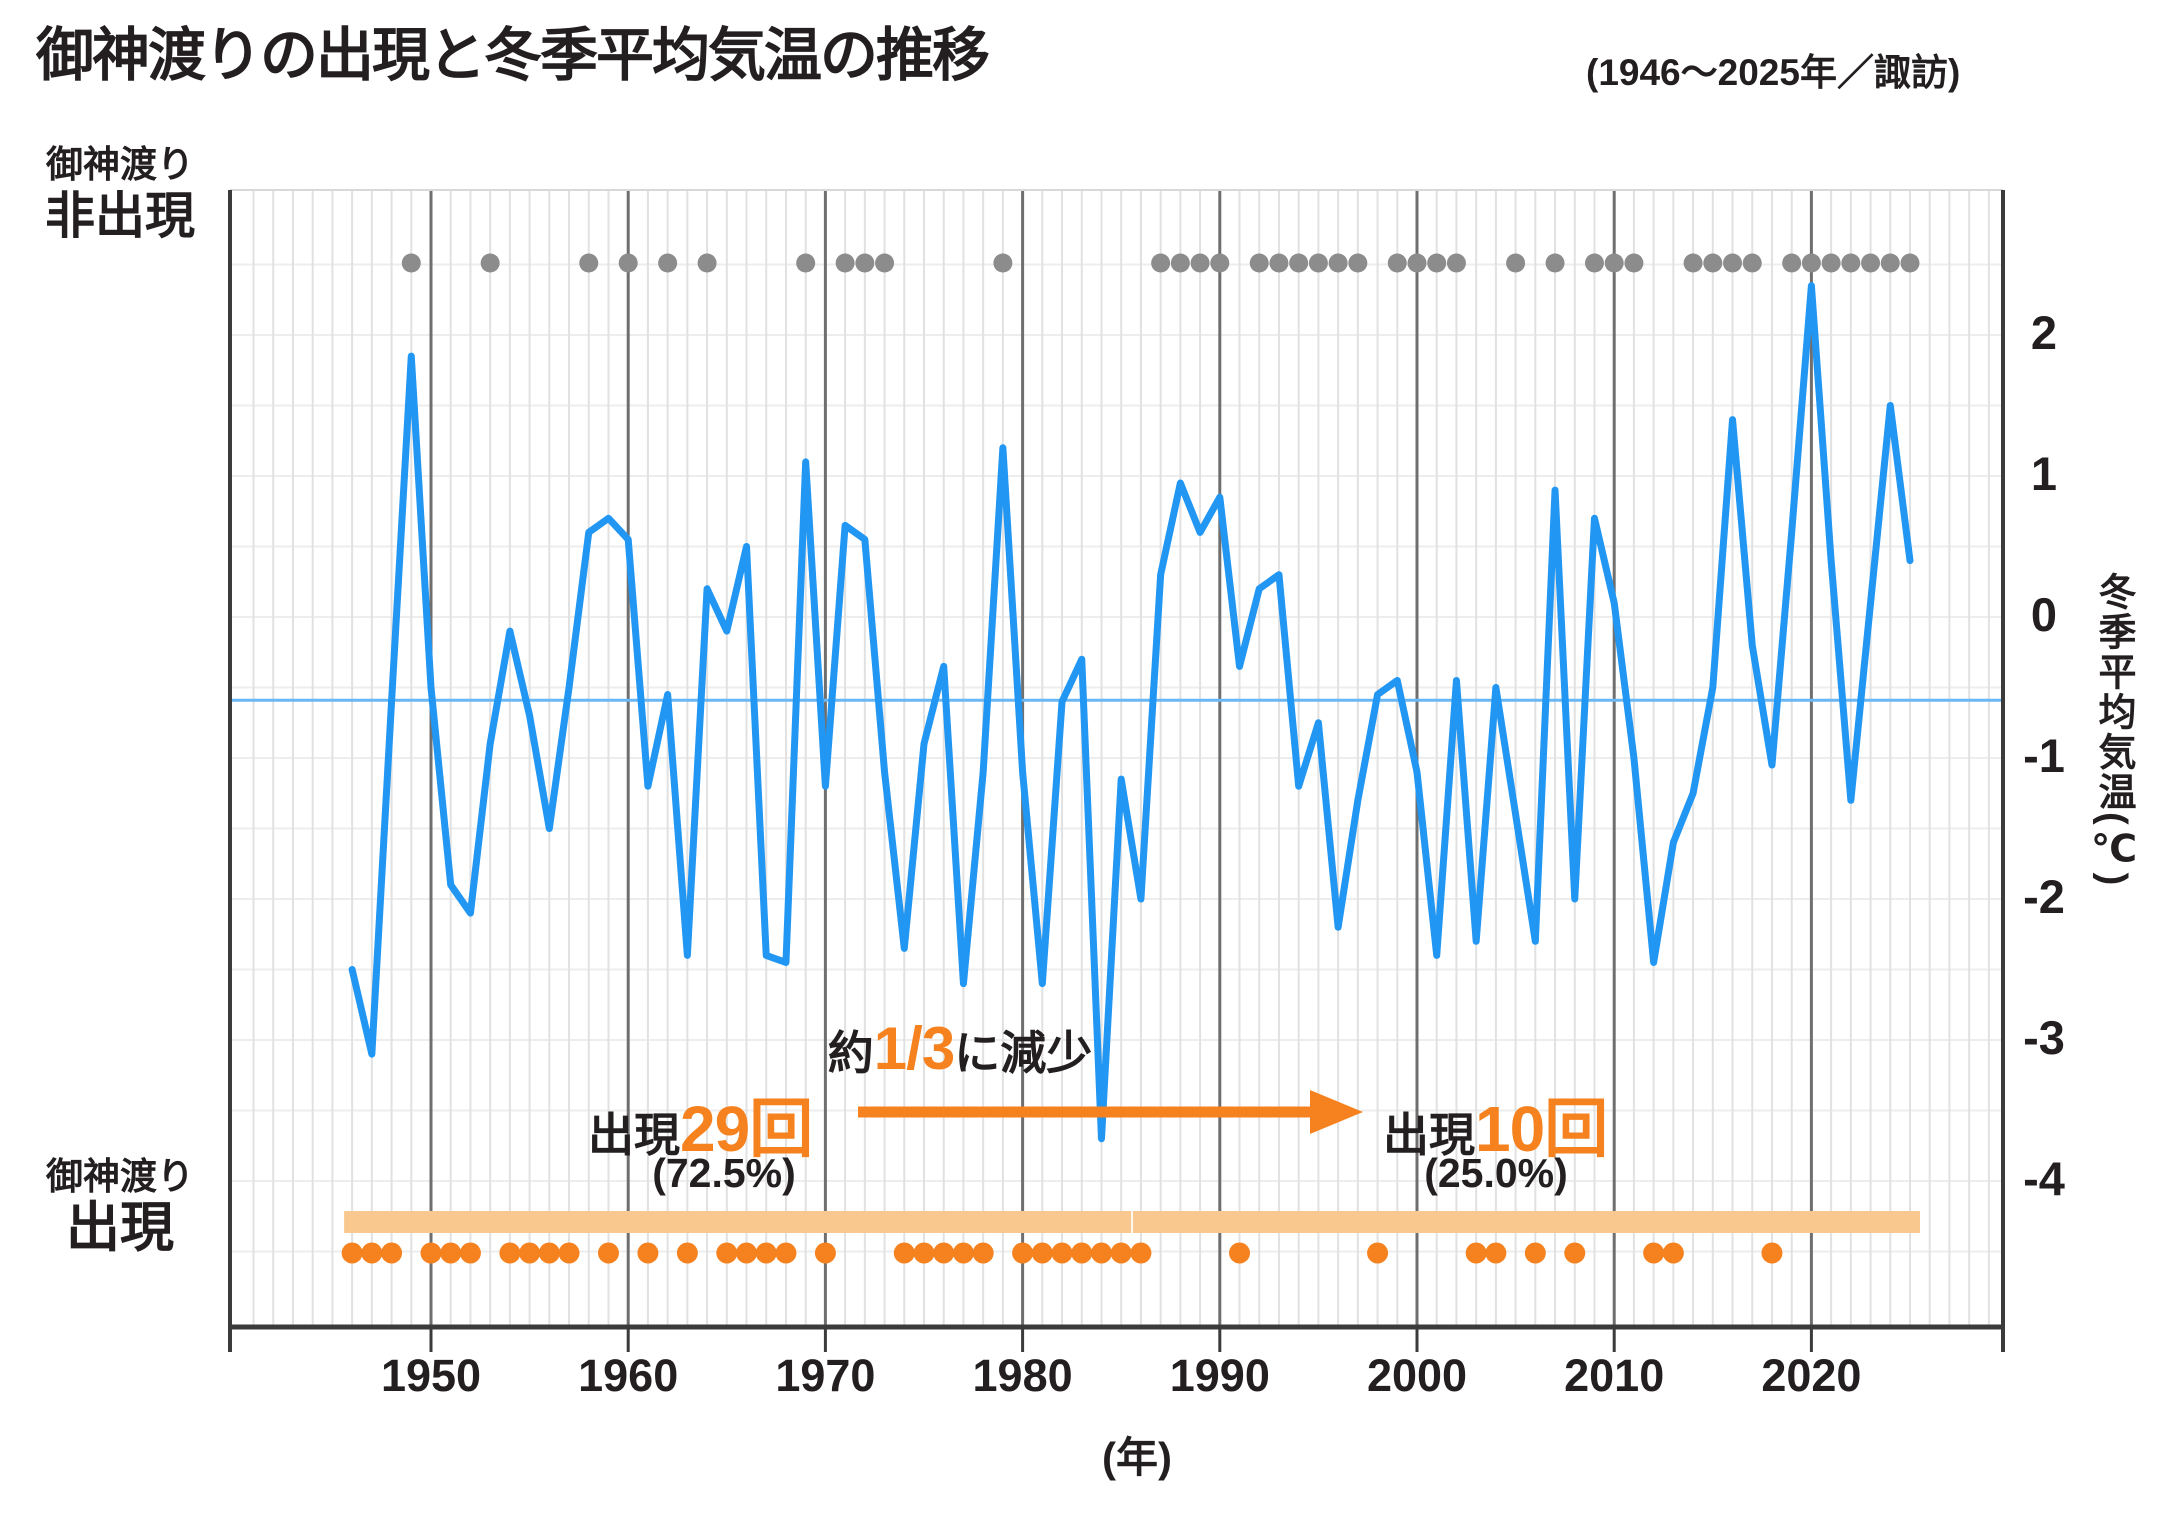  I want to click on annotation-reduce-post: に減少, so click(1023, 1053).